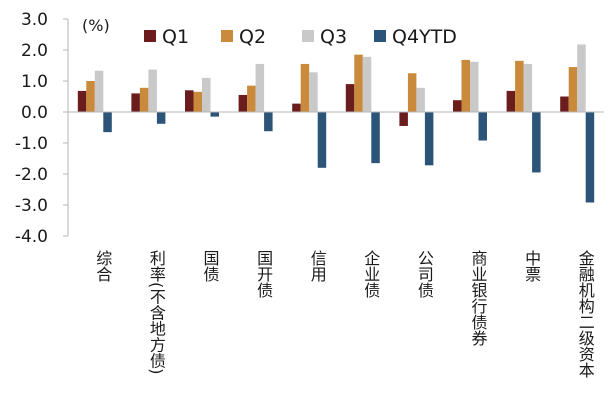  I want to click on legend-swatch-q1, so click(150, 36).